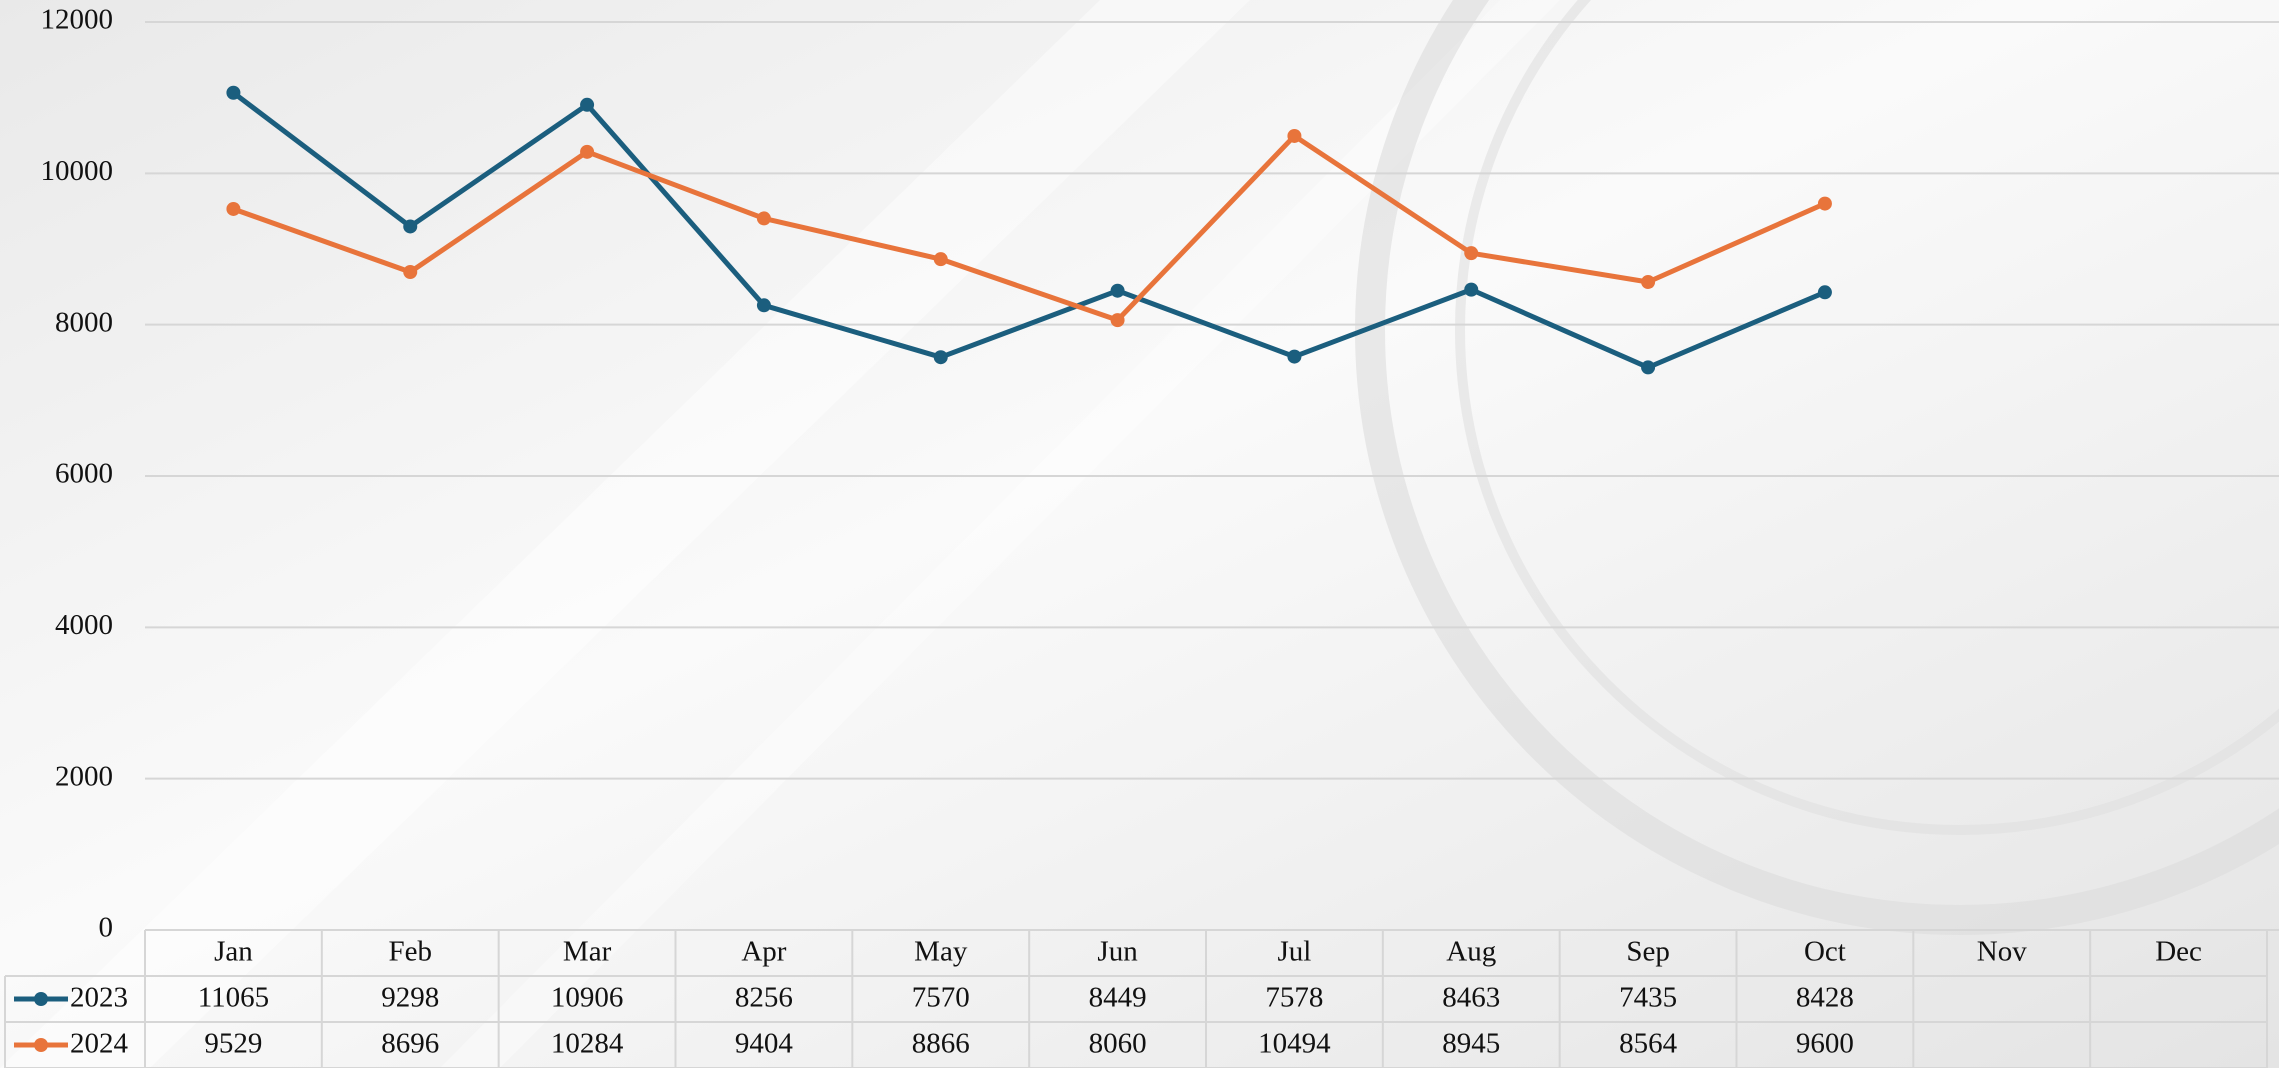 Image resolution: width=2279 pixels, height=1068 pixels. I want to click on x-tick-label: Jun, so click(1117, 952).